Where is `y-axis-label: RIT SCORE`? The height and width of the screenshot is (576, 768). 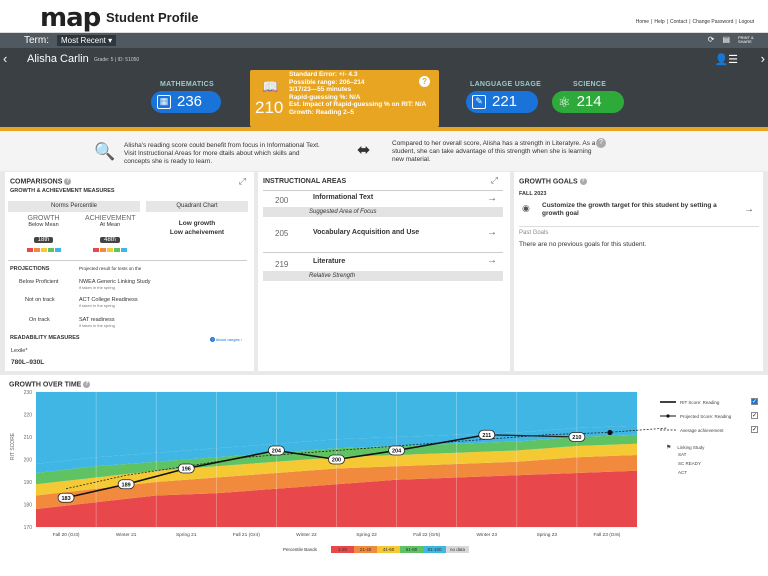 y-axis-label: RIT SCORE is located at coordinates (13, 446).